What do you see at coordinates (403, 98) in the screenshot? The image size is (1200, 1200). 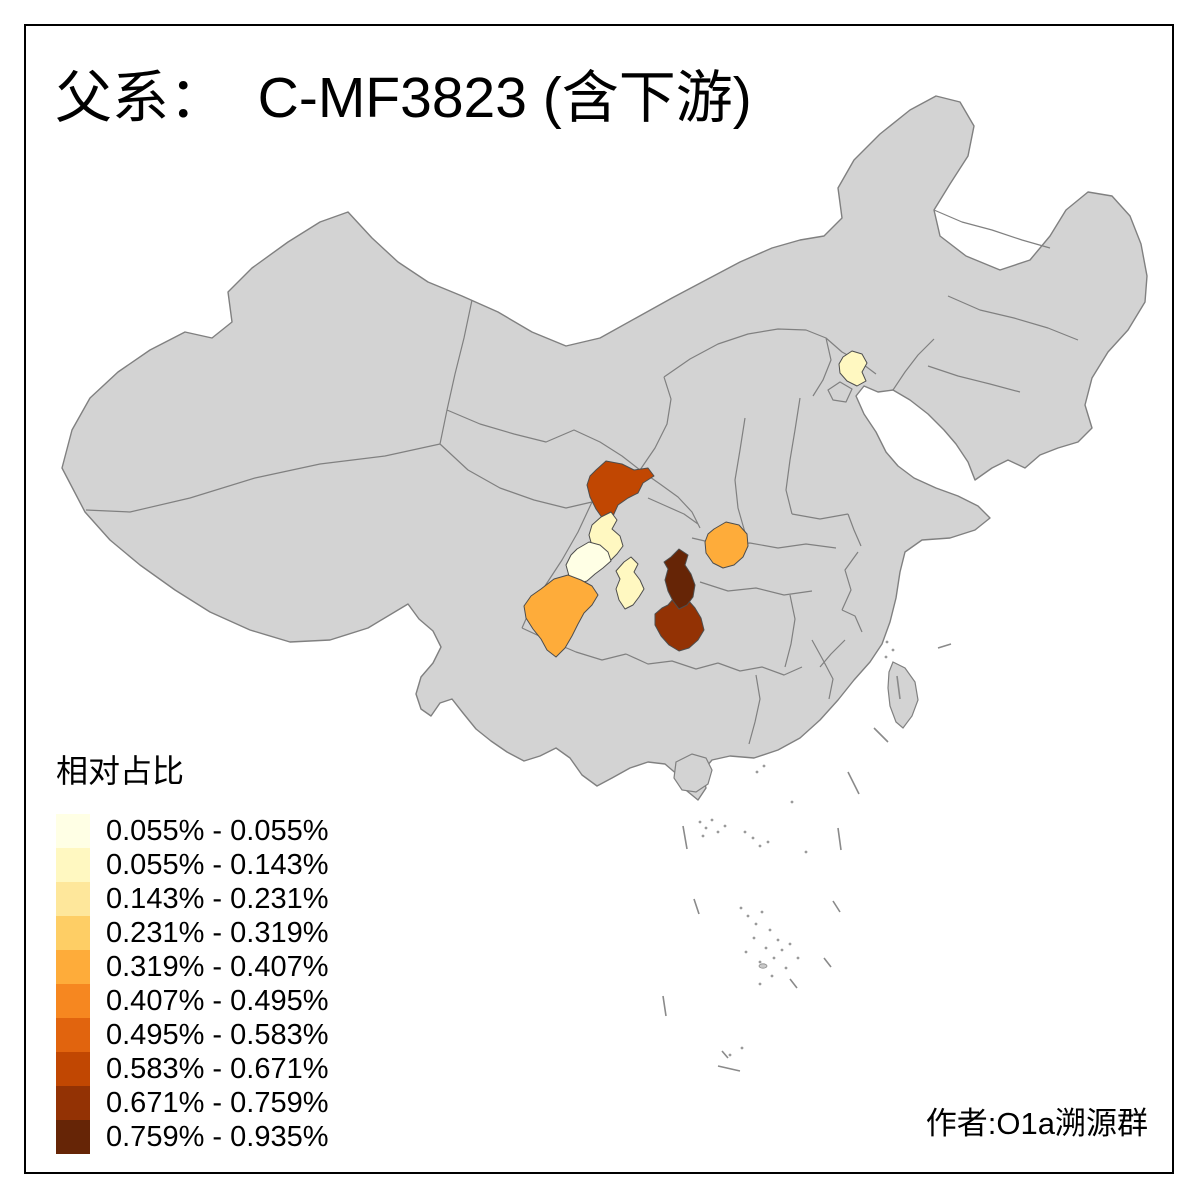 I see `page-title: 父系： C-MF3823 (含下游)` at bounding box center [403, 98].